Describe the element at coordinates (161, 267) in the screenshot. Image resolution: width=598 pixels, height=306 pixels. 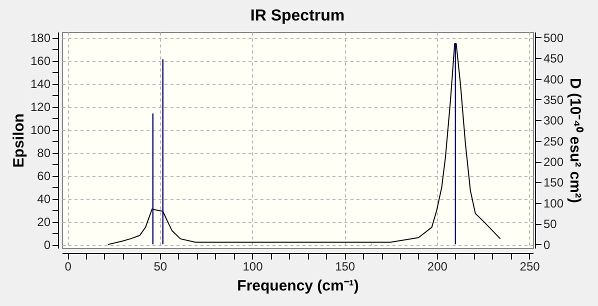
I see `x-tick-label: 50` at that location.